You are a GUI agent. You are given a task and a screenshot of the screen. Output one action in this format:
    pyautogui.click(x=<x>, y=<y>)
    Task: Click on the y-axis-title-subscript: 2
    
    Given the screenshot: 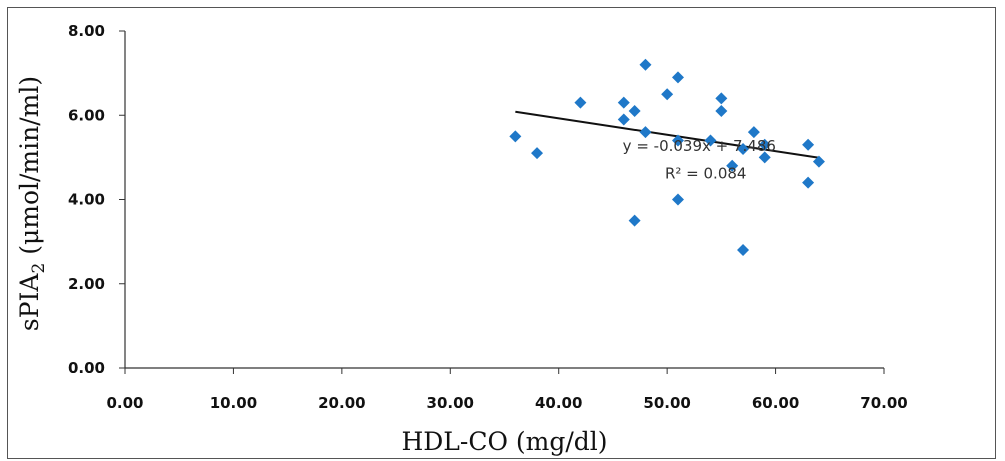 What is the action you would take?
    pyautogui.click(x=39, y=268)
    